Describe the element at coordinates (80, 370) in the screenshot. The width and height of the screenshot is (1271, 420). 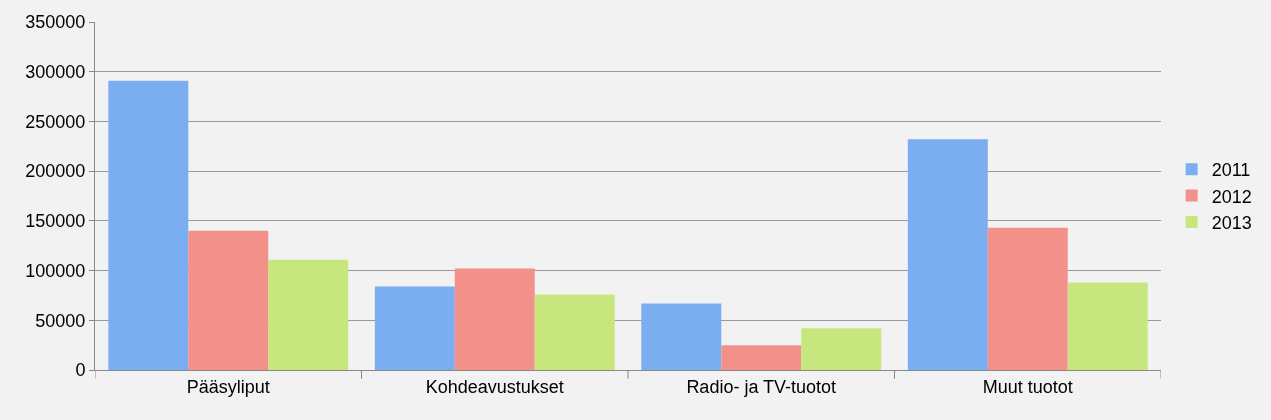
I see `y-tick-label: 0` at that location.